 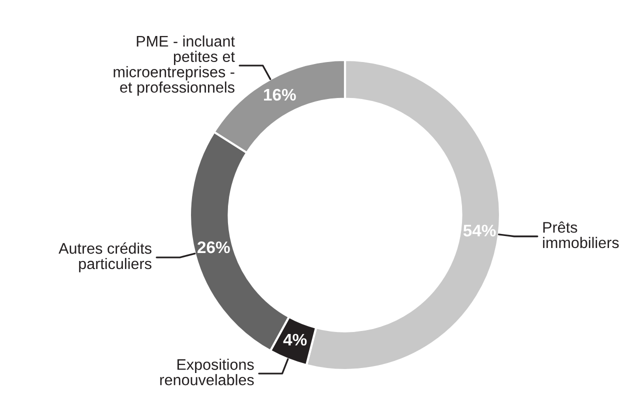 I want to click on data-label: 4%, so click(x=295, y=340).